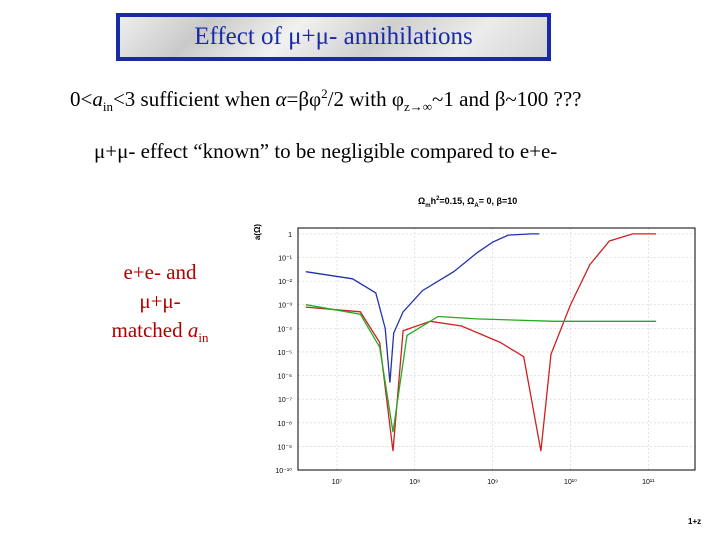  What do you see at coordinates (570, 482) in the screenshot?
I see `x-tick-label: 10¹⁰` at bounding box center [570, 482].